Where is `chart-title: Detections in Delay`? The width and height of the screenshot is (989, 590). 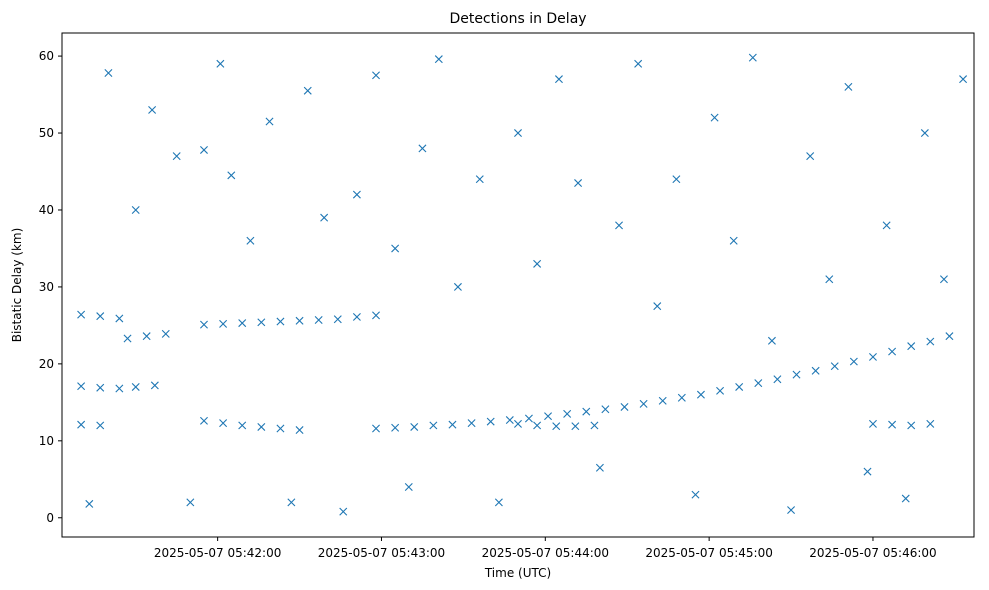
chart-title: Detections in Delay is located at coordinates (517, 19).